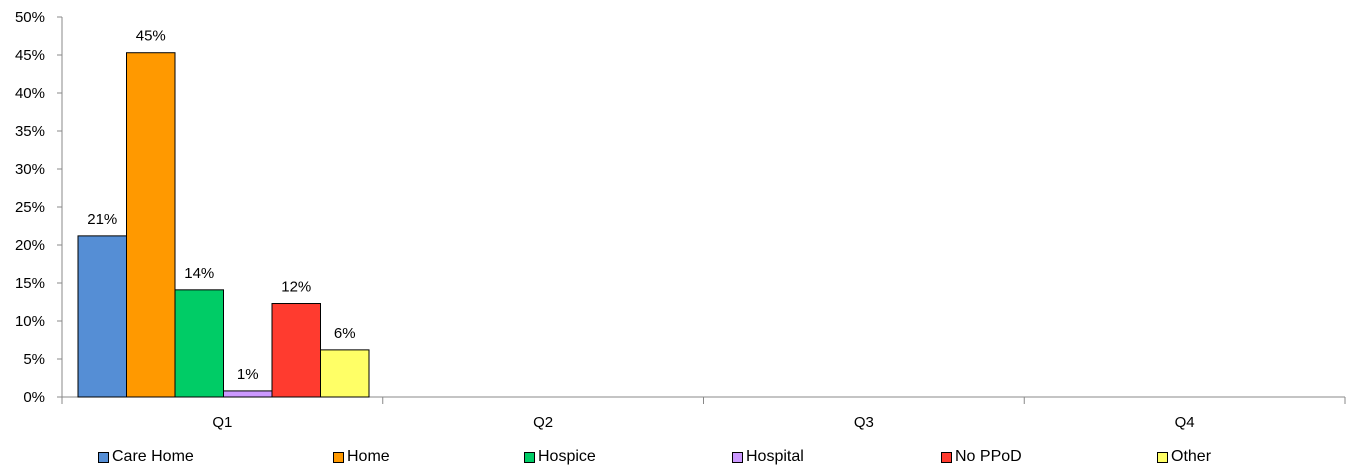  Describe the element at coordinates (153, 456) in the screenshot. I see `legend-label: Care Home` at that location.